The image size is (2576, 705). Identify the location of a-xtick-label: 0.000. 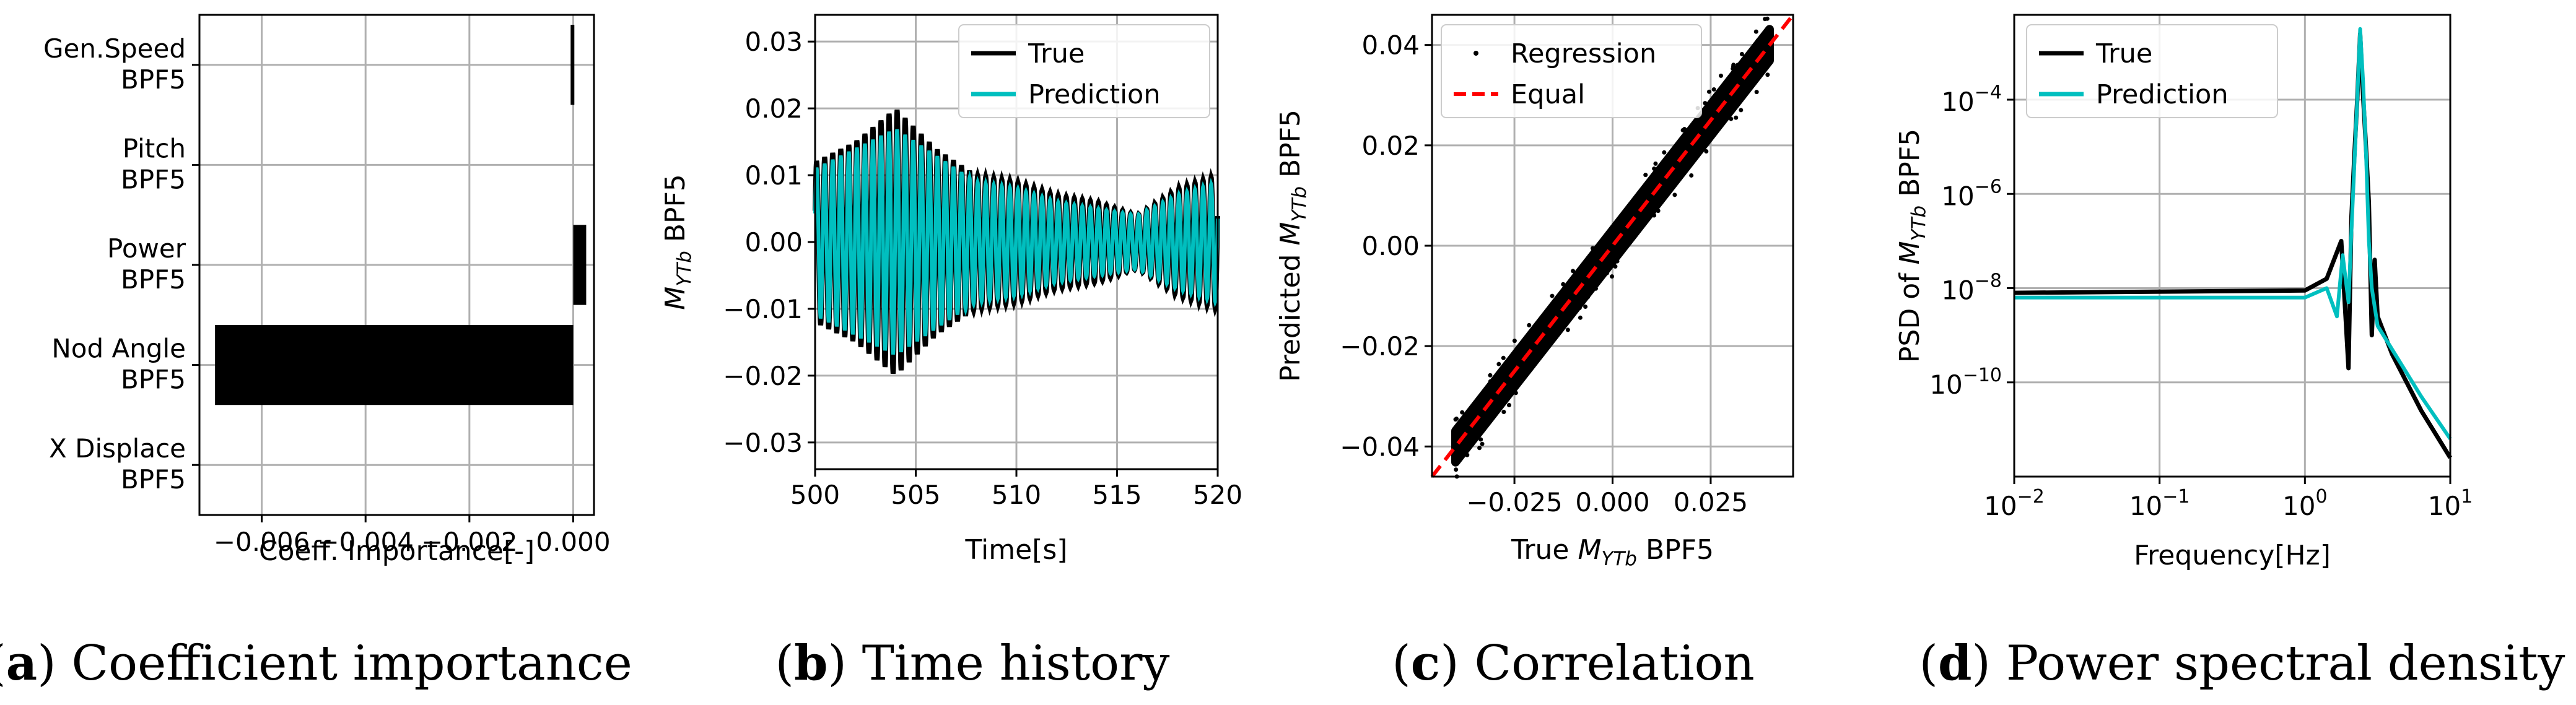
(573, 542).